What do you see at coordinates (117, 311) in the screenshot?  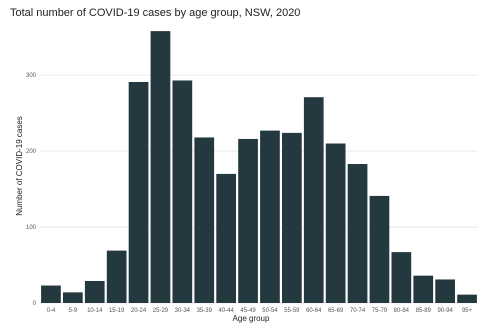 I see `x-tick-label: 15-19` at bounding box center [117, 311].